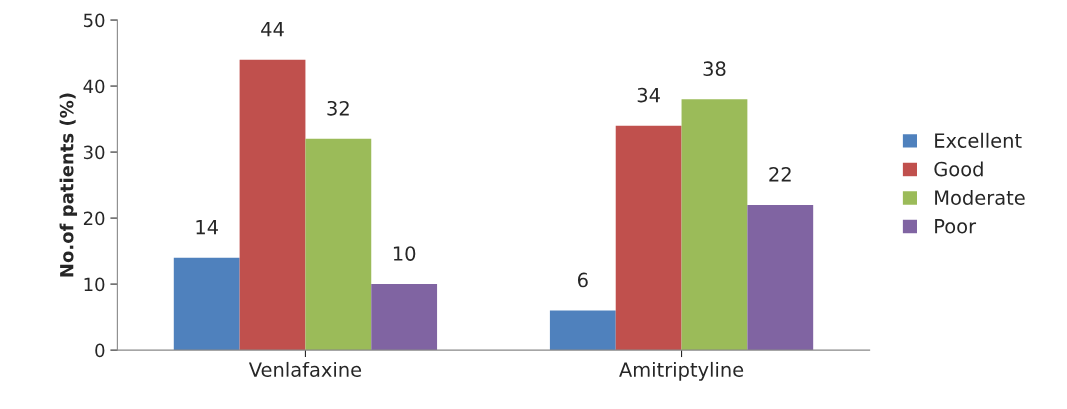 Image resolution: width=1067 pixels, height=409 pixels. Describe the element at coordinates (978, 140) in the screenshot. I see `legend-label: Excellent` at that location.